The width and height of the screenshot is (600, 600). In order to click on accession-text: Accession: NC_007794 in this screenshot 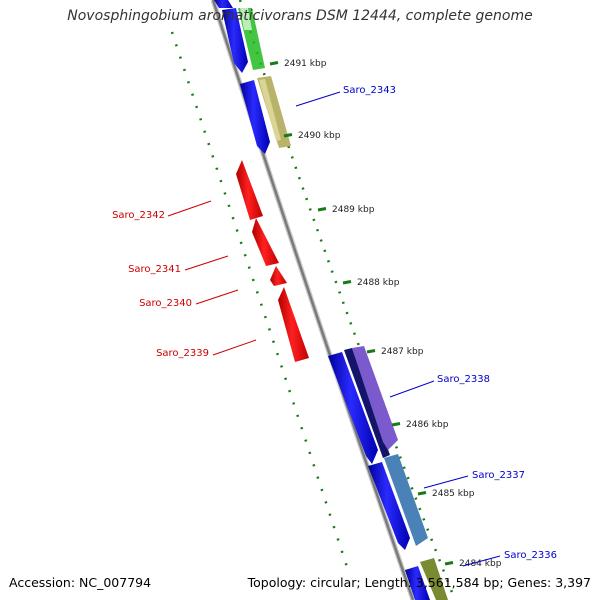, I will do `click(80, 582)`.